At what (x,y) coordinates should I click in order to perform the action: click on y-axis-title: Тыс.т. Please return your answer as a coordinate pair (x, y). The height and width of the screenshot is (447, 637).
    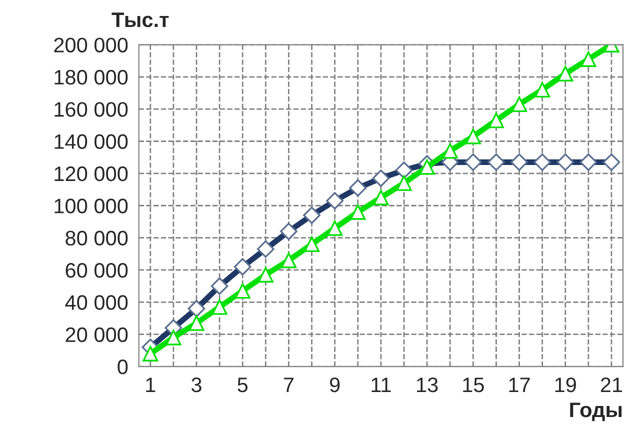
    Looking at the image, I should click on (140, 20).